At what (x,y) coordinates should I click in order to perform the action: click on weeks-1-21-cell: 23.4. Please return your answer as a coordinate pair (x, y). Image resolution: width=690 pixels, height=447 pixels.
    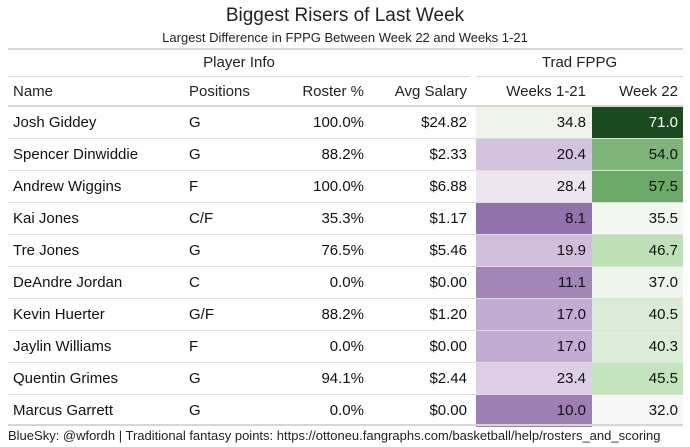
    Looking at the image, I should click on (571, 378).